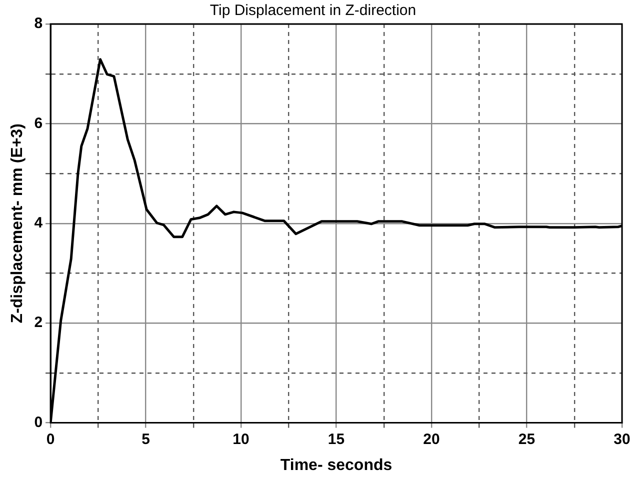  I want to click on x-axis-title: Time- seconds, so click(336, 465).